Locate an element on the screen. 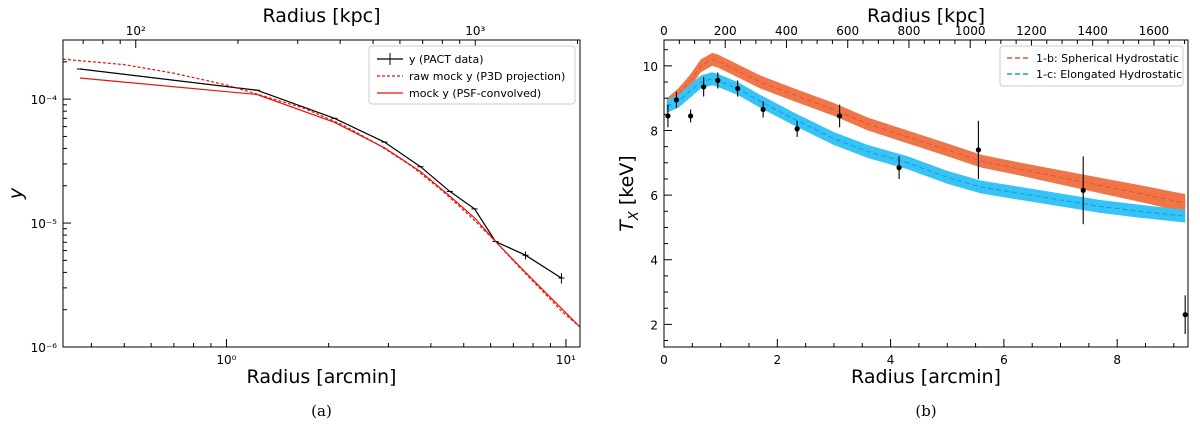  x-tick-label: 10⁰ is located at coordinates (226, 360).